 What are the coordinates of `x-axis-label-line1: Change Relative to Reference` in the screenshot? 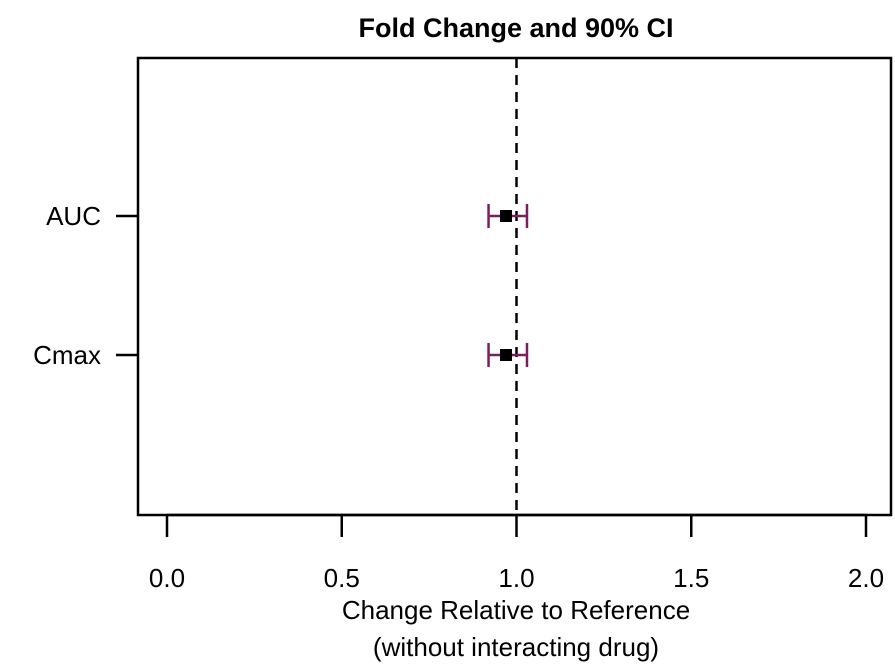 It's located at (516, 610).